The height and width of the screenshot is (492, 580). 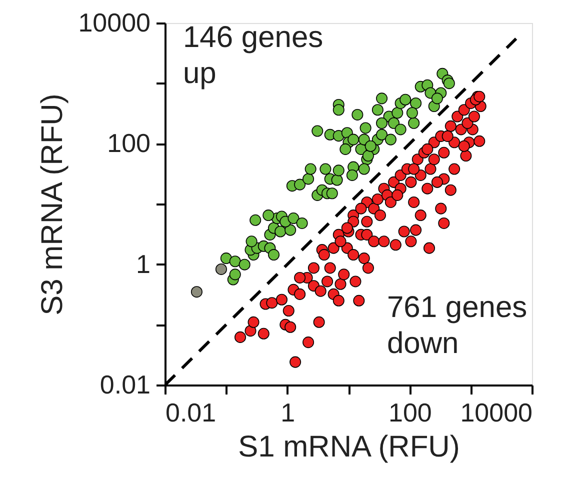 I want to click on y-tick-label: 100, so click(x=128, y=143).